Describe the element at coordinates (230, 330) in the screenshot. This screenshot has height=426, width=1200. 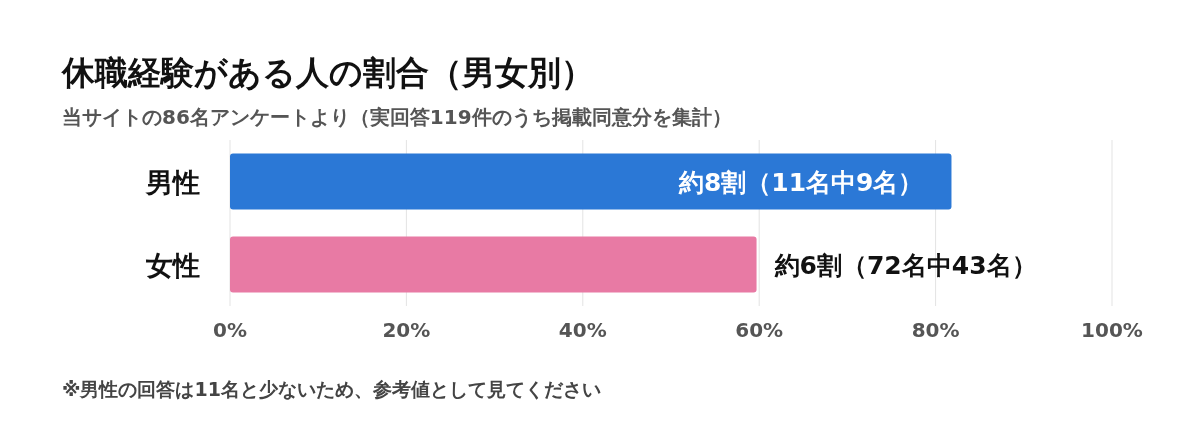
I see `x-tick-label: 0%` at that location.